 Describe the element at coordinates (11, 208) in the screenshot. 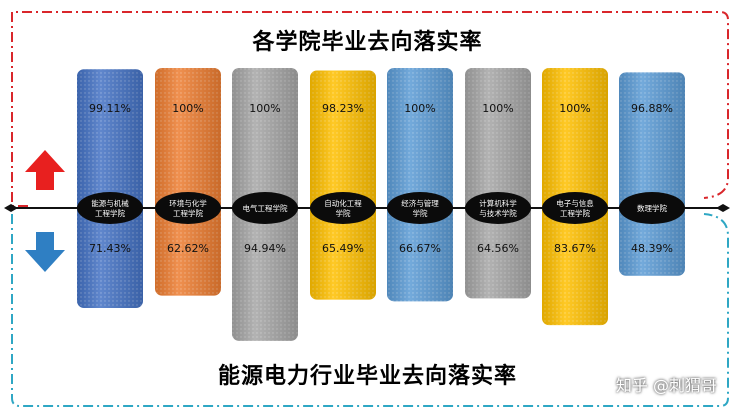

I see `axis-end-left` at that location.